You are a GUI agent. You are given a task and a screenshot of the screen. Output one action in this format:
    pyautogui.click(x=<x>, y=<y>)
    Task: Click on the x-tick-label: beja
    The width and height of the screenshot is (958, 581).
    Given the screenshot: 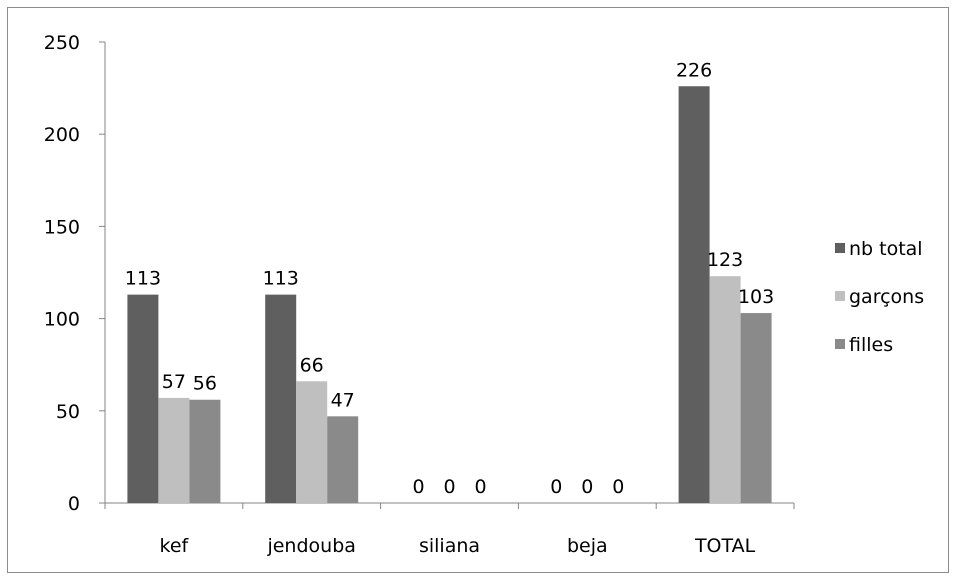 What is the action you would take?
    pyautogui.click(x=587, y=546)
    